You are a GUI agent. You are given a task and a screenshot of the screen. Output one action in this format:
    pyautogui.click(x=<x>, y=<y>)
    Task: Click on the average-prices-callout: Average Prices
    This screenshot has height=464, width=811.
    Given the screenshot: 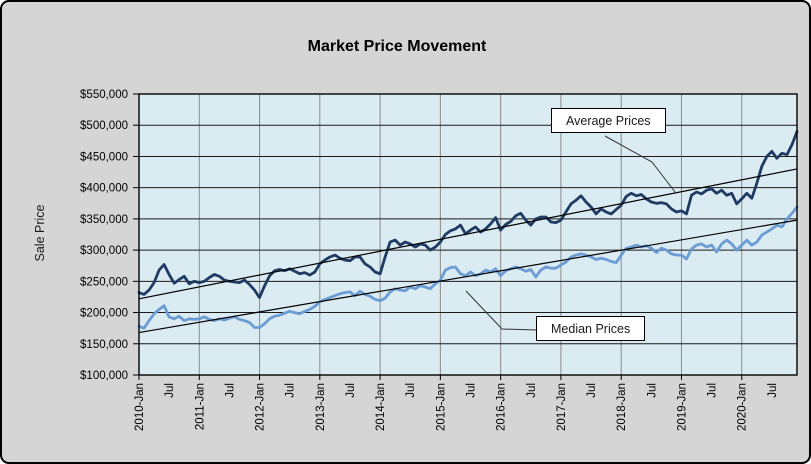 What is the action you would take?
    pyautogui.click(x=608, y=120)
    